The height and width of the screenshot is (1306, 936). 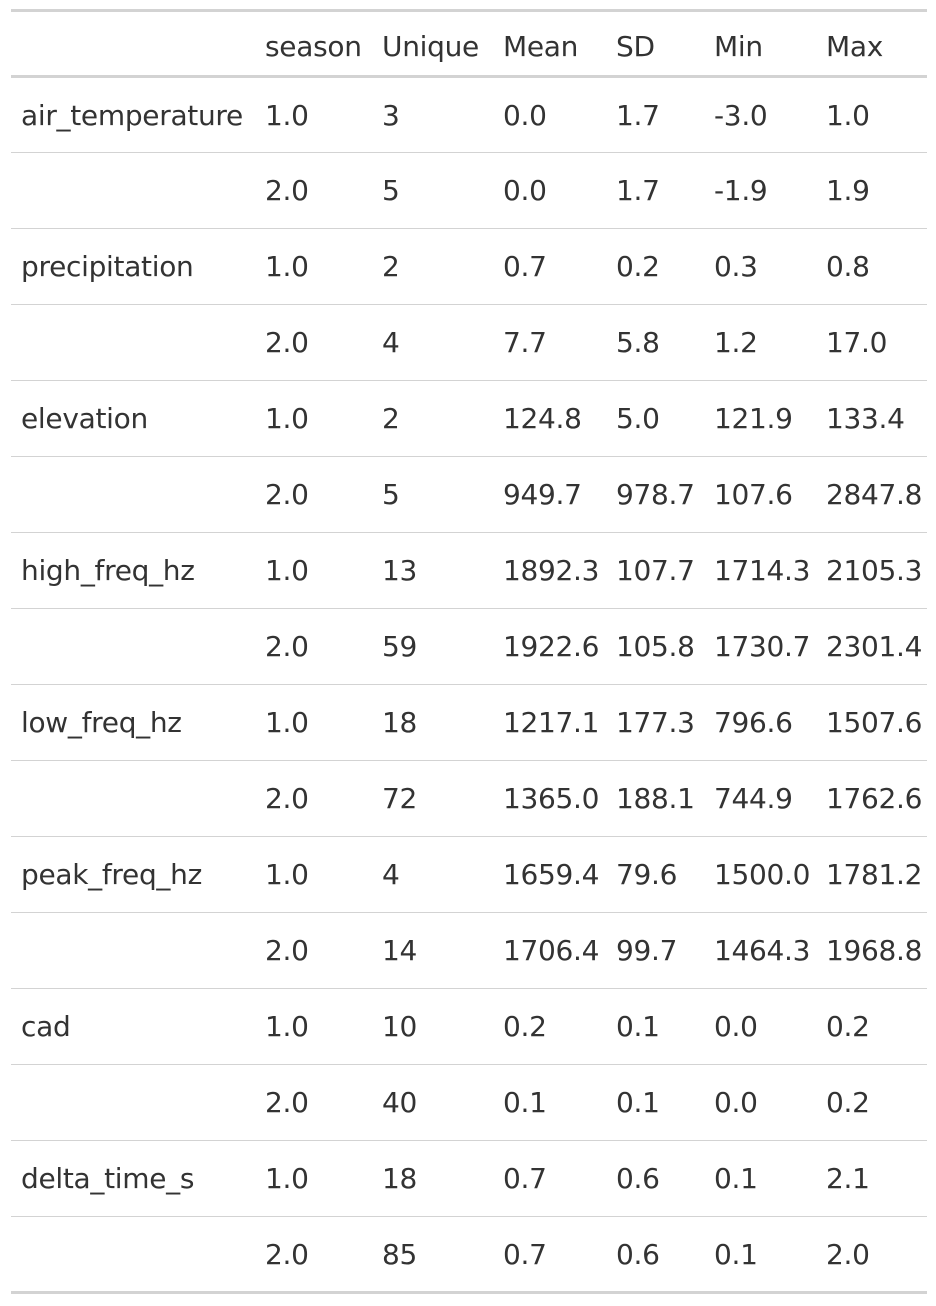 I want to click on table-row: 2.0 85 0.7 0.6 0.1 2.0, so click(x=469, y=1254).